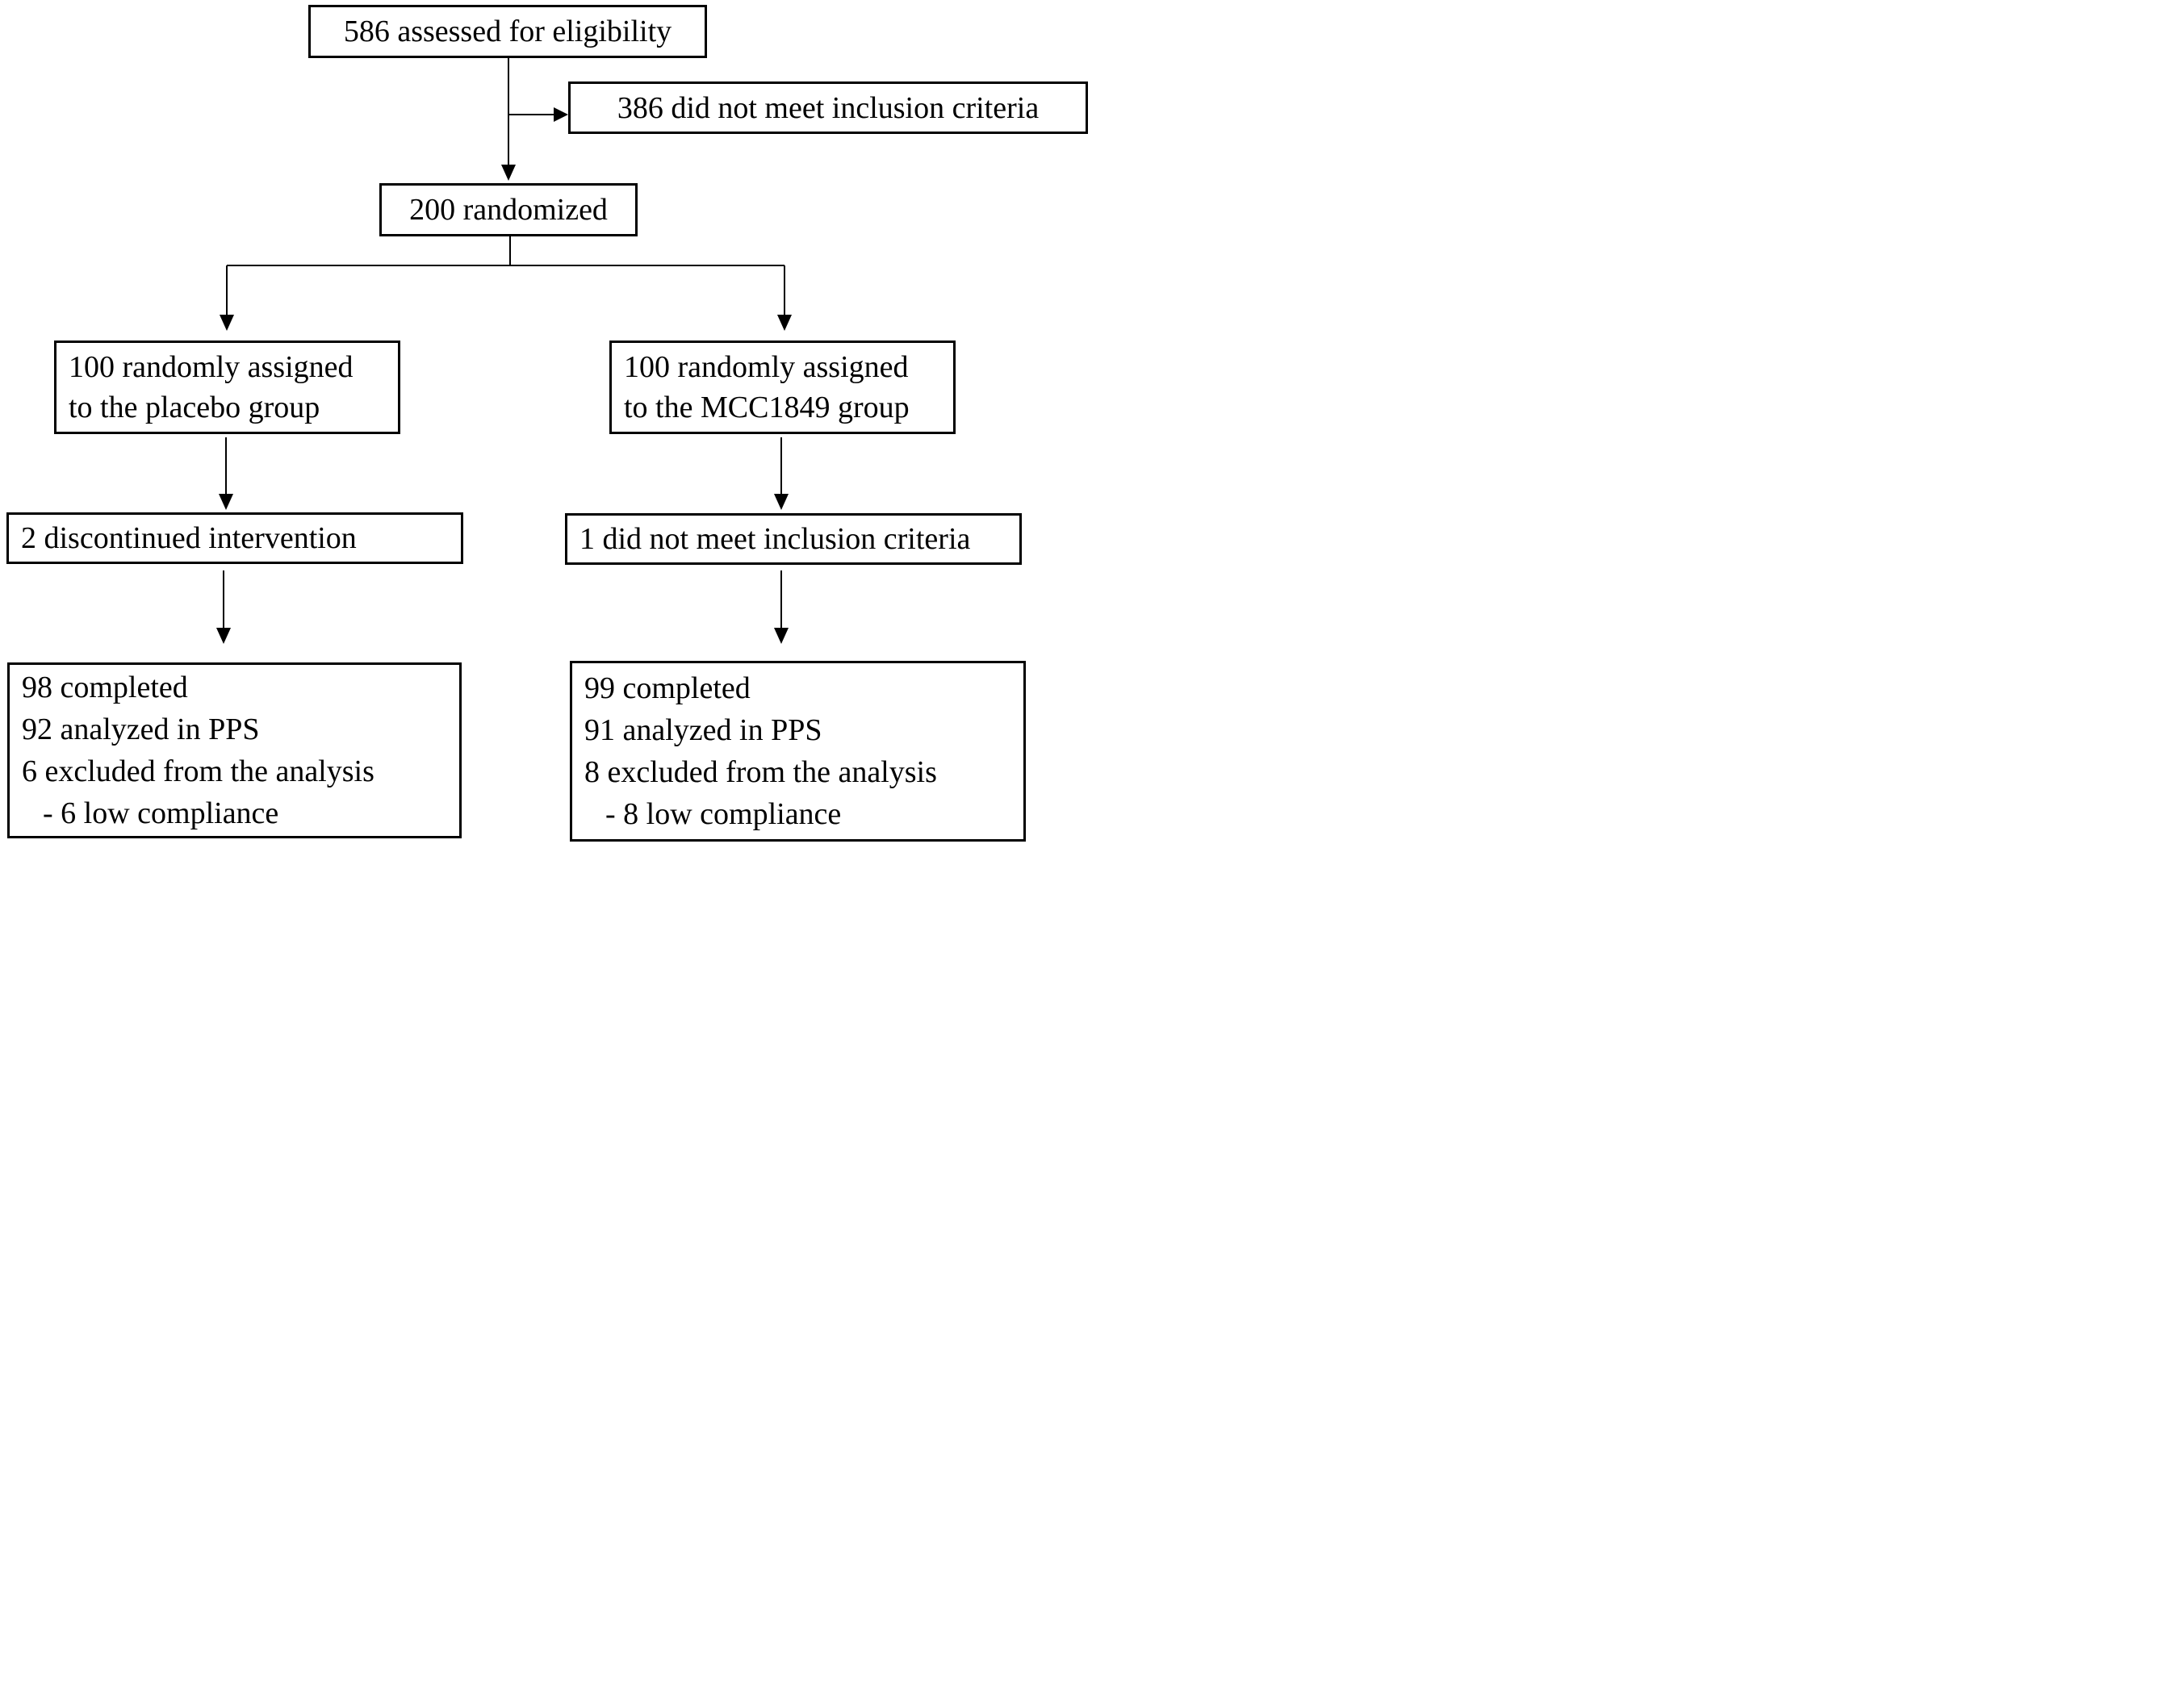 This screenshot has width=2184, height=1688. I want to click on flow-box-did-not-meet-inclusion-386: 386 did not meet inclusion criteria, so click(828, 108).